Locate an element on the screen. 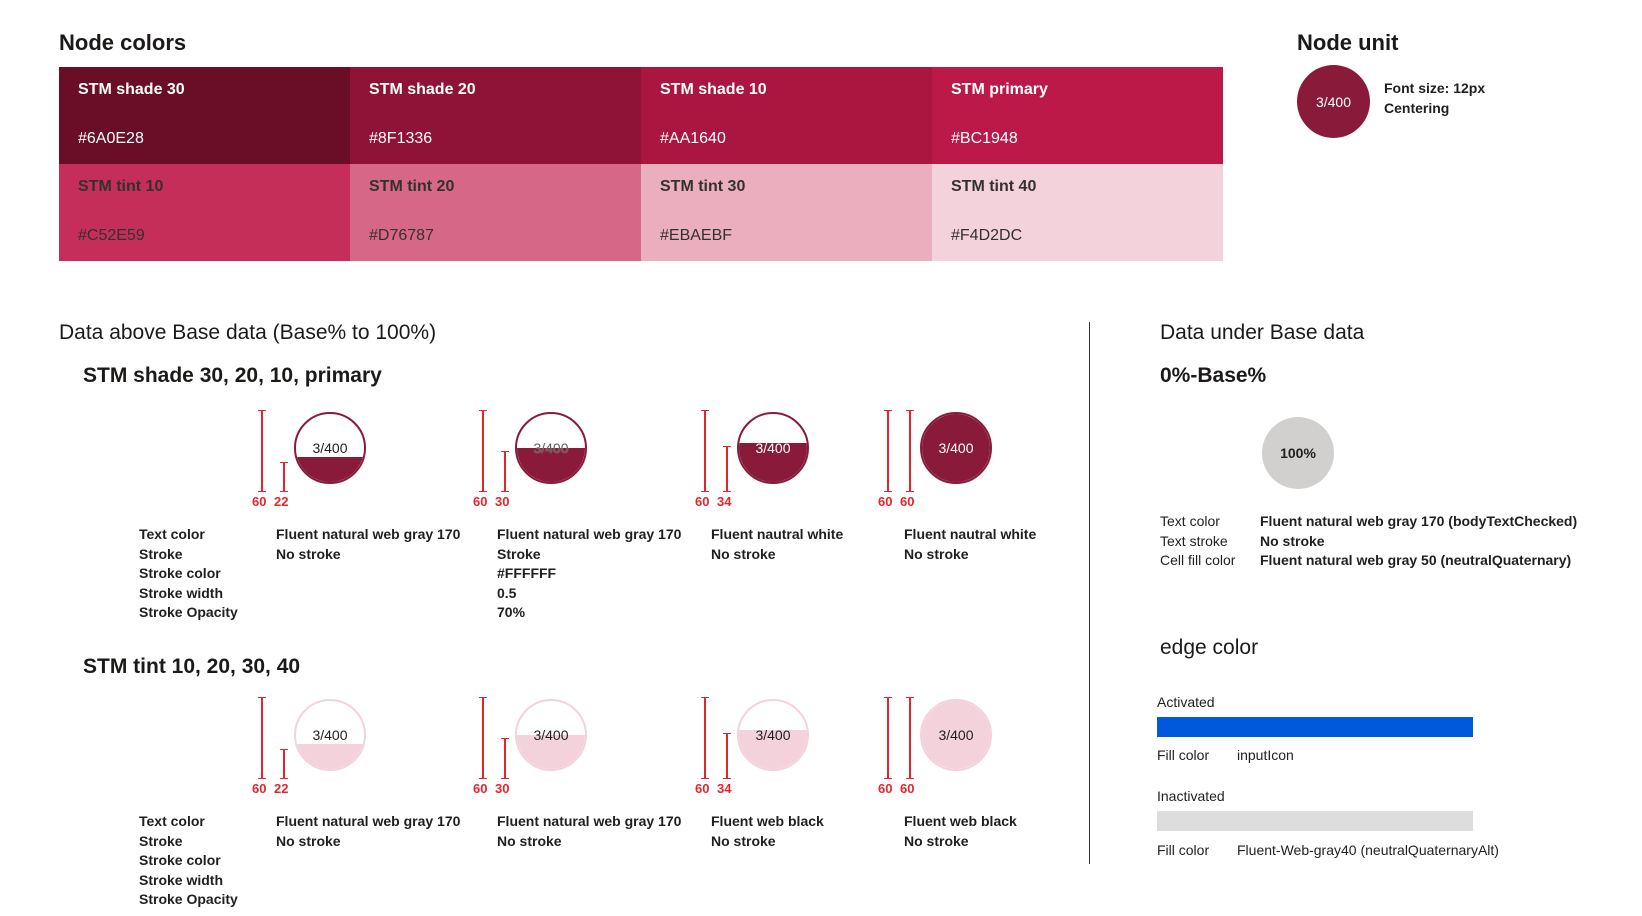 This screenshot has width=1642, height=916. edge-activated-fill-value: inputIcon is located at coordinates (1265, 755).